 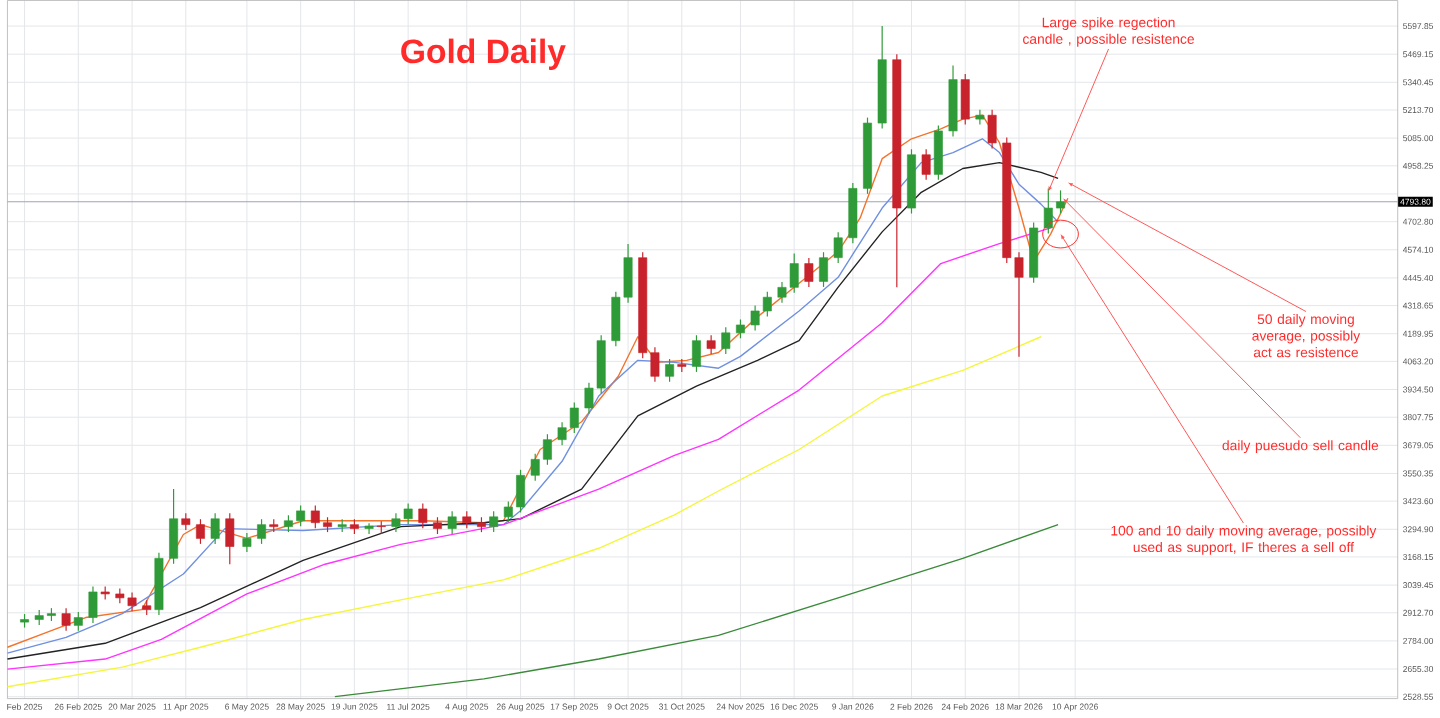 What do you see at coordinates (483, 54) in the screenshot?
I see `text: Gold Daily` at bounding box center [483, 54].